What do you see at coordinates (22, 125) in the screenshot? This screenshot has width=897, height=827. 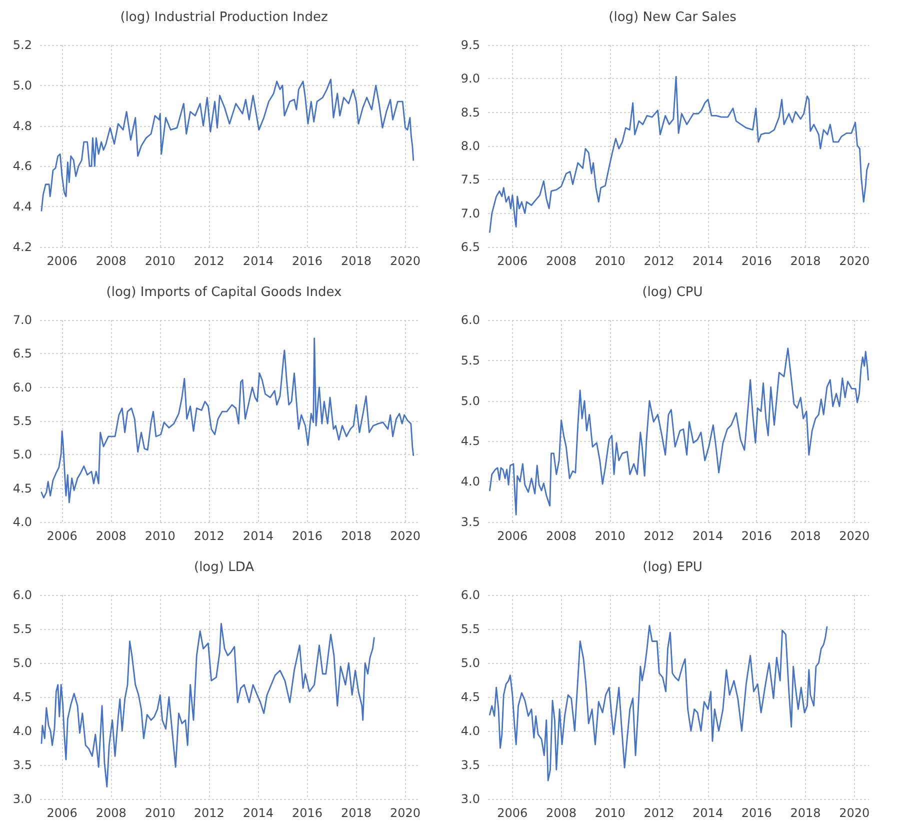 I see `y-tick-label: 4.8` at bounding box center [22, 125].